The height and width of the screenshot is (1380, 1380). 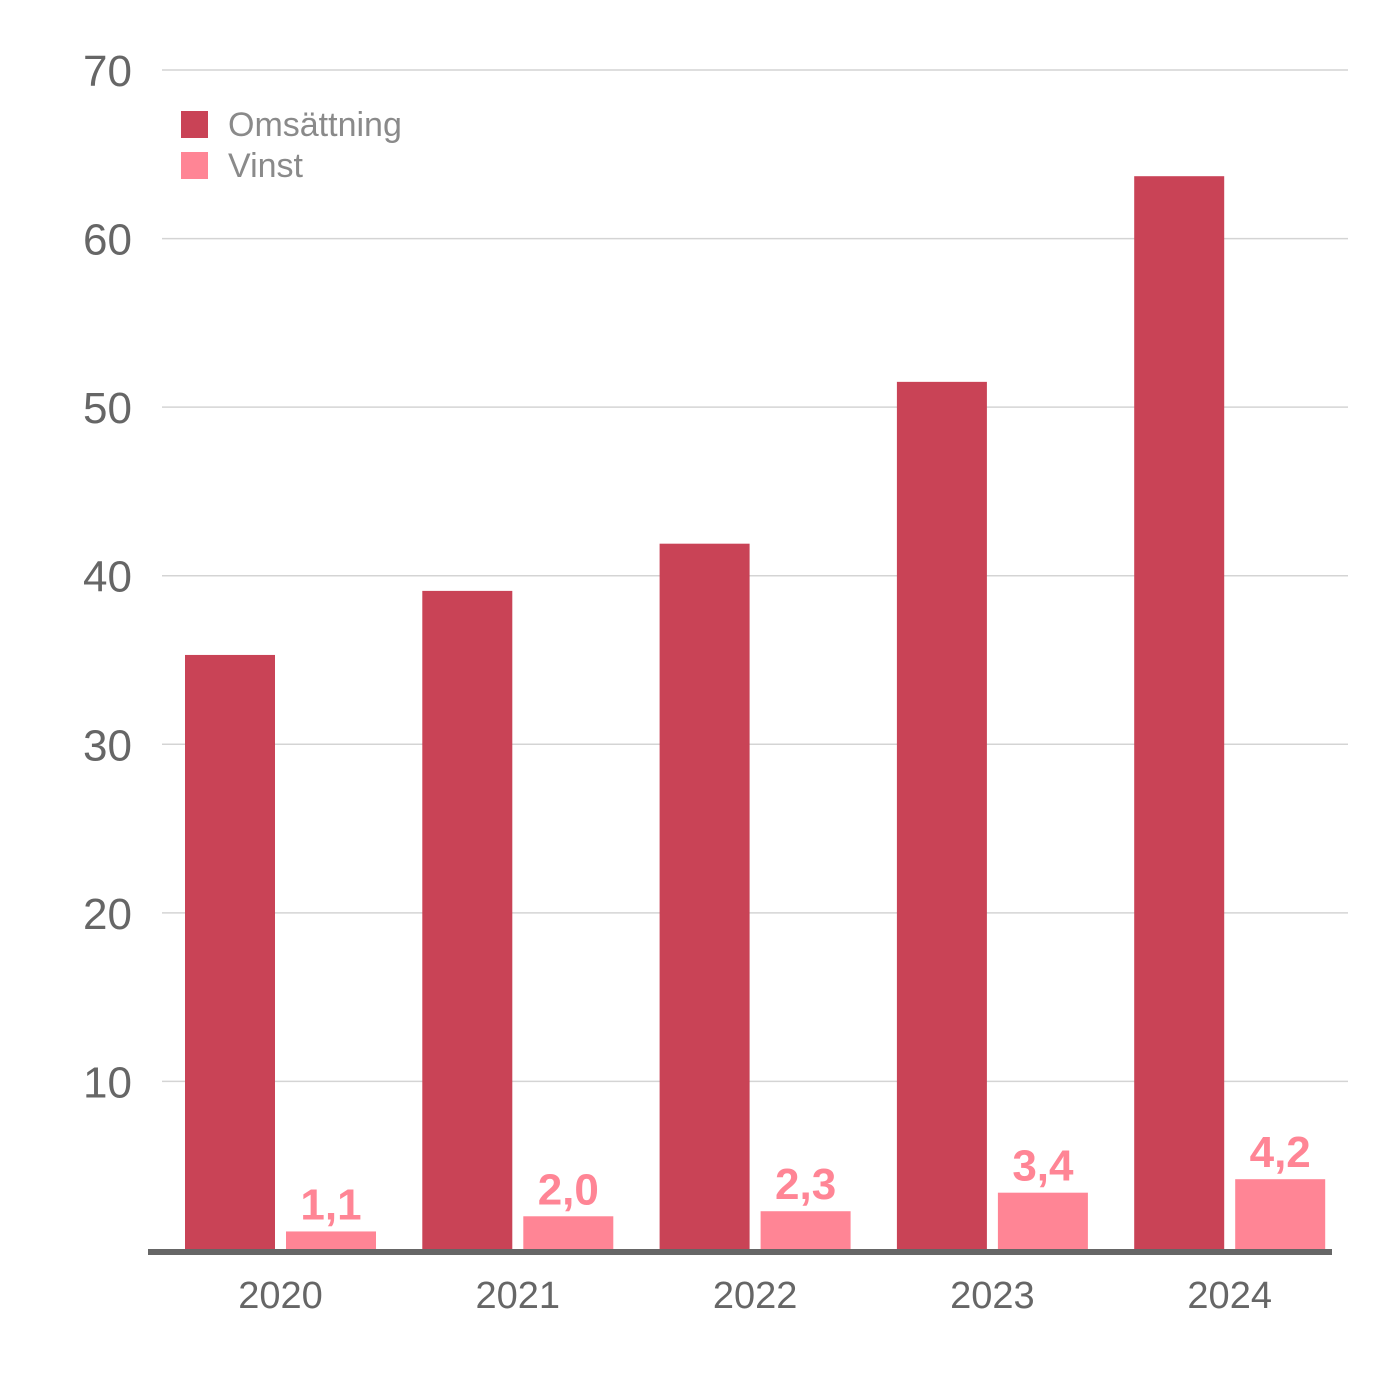 I want to click on bar-omsattning-2020, so click(x=230, y=952).